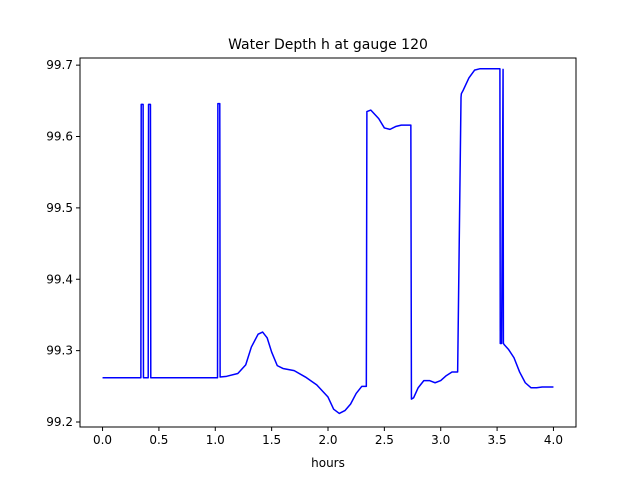 The width and height of the screenshot is (640, 480). Describe the element at coordinates (497, 440) in the screenshot. I see `x-tick-label: 3.5` at that location.